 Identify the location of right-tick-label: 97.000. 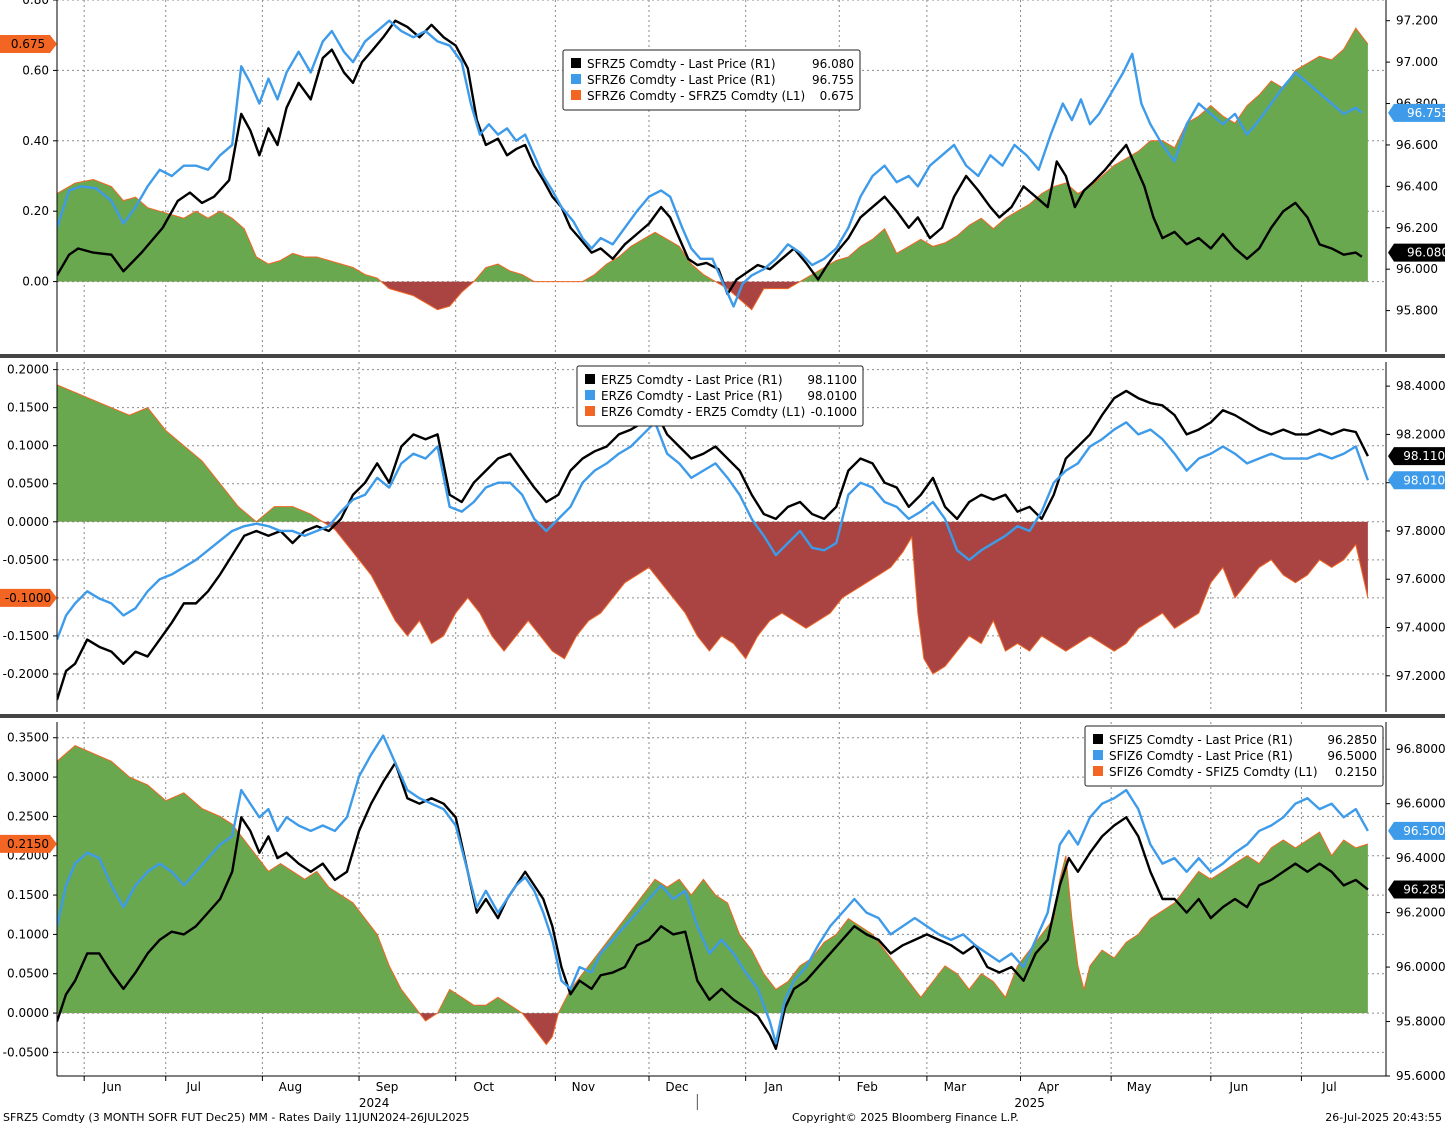
(1417, 62).